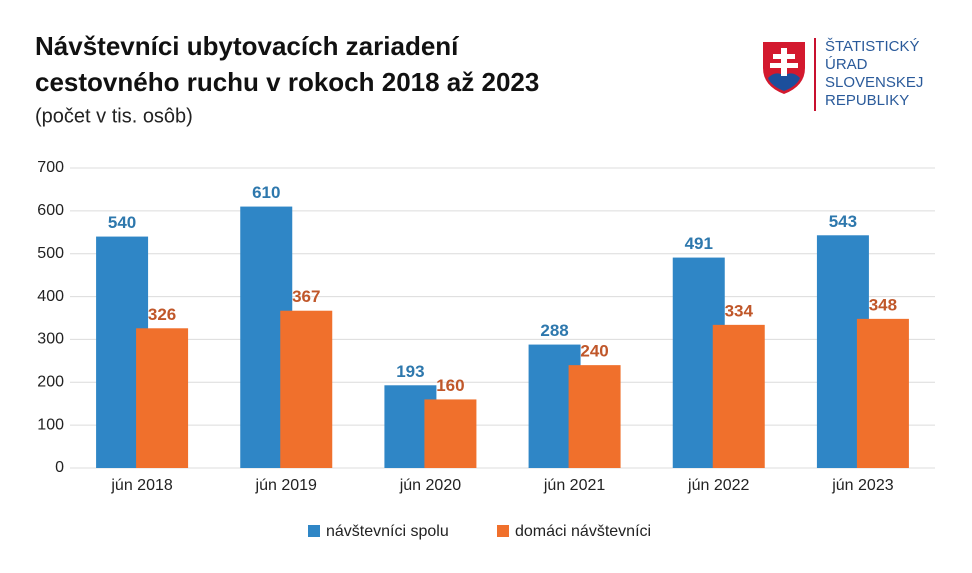 This screenshot has width=972, height=573. I want to click on logo-cross, so click(784, 62).